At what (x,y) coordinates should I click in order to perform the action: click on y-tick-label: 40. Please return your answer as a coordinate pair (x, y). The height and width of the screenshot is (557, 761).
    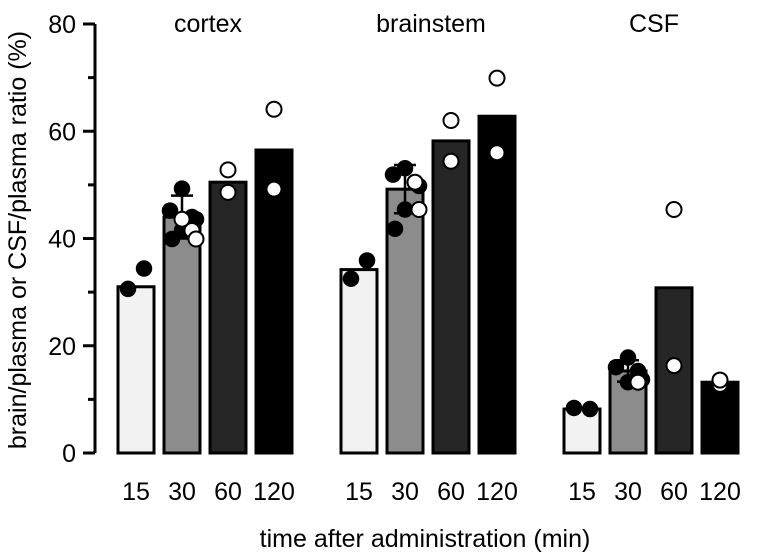
    Looking at the image, I should click on (62, 240).